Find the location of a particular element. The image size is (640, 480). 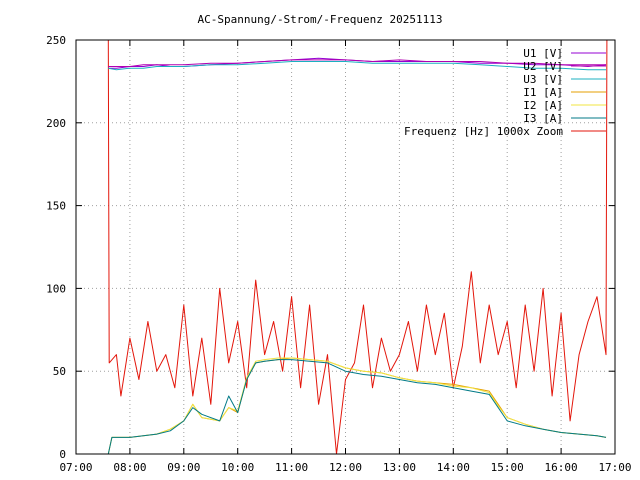

legend-entry: U3 [V] is located at coordinates (564, 79).